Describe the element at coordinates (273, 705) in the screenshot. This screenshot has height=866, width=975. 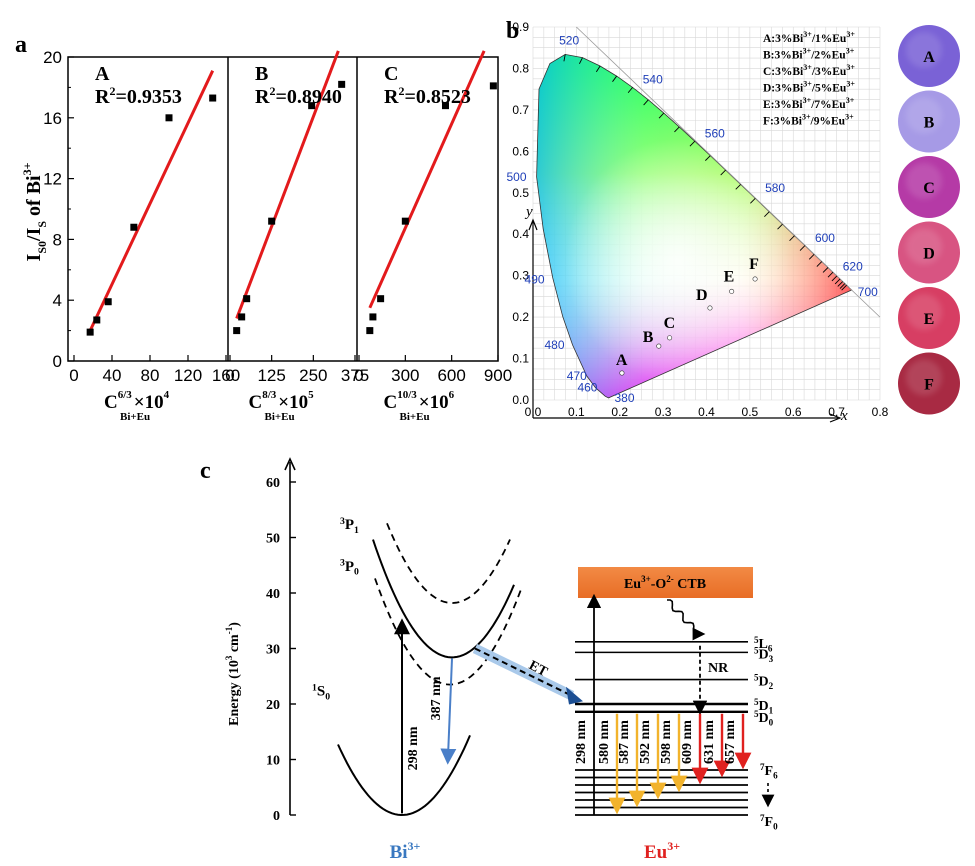
I see `energy-tick-label: 20` at that location.